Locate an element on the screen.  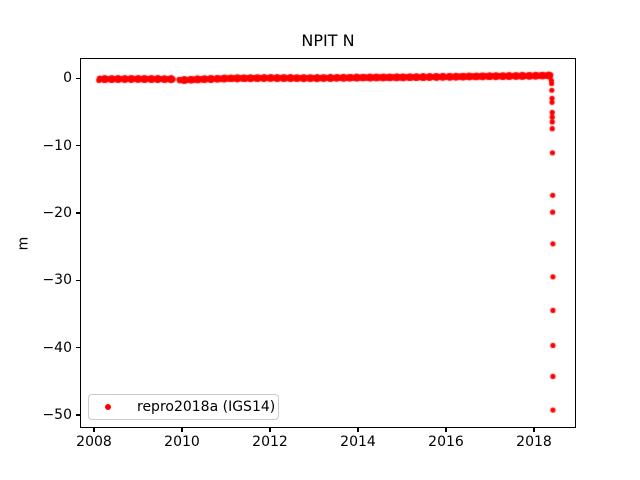
y-tick-label: −10 is located at coordinates (57, 145).